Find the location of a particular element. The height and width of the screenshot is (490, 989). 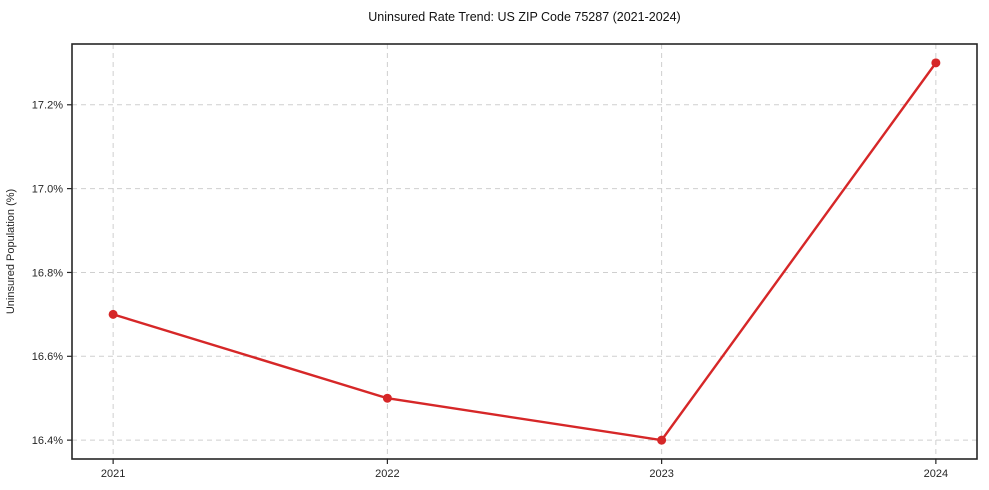

data-point-2024 is located at coordinates (936, 63).